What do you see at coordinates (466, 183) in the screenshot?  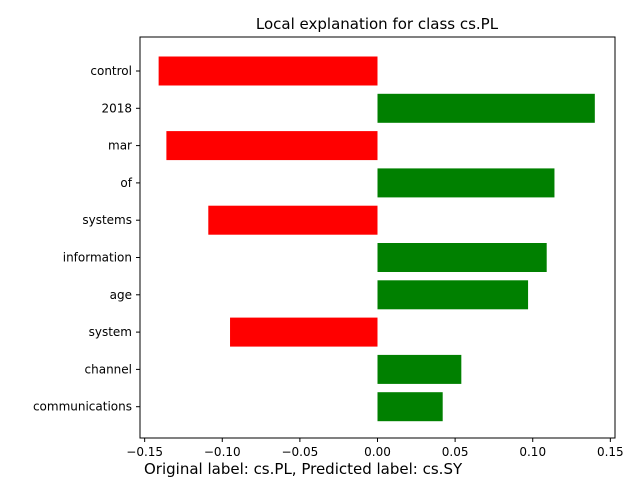 I see `bar-of` at bounding box center [466, 183].